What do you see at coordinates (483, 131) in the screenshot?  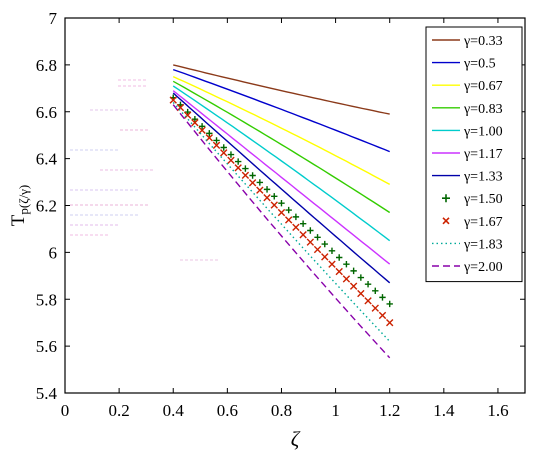 I see `legend-label-4: γ=1.00` at bounding box center [483, 131].